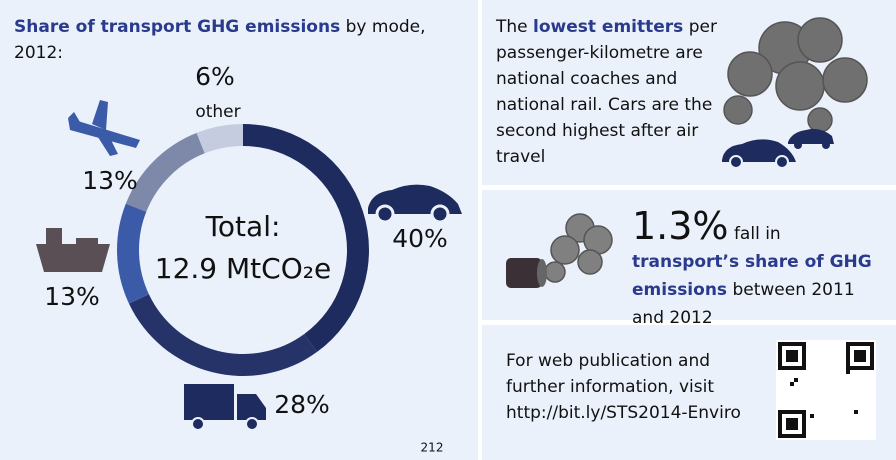  I want to click on fall-big: 1.3%, so click(680, 226).